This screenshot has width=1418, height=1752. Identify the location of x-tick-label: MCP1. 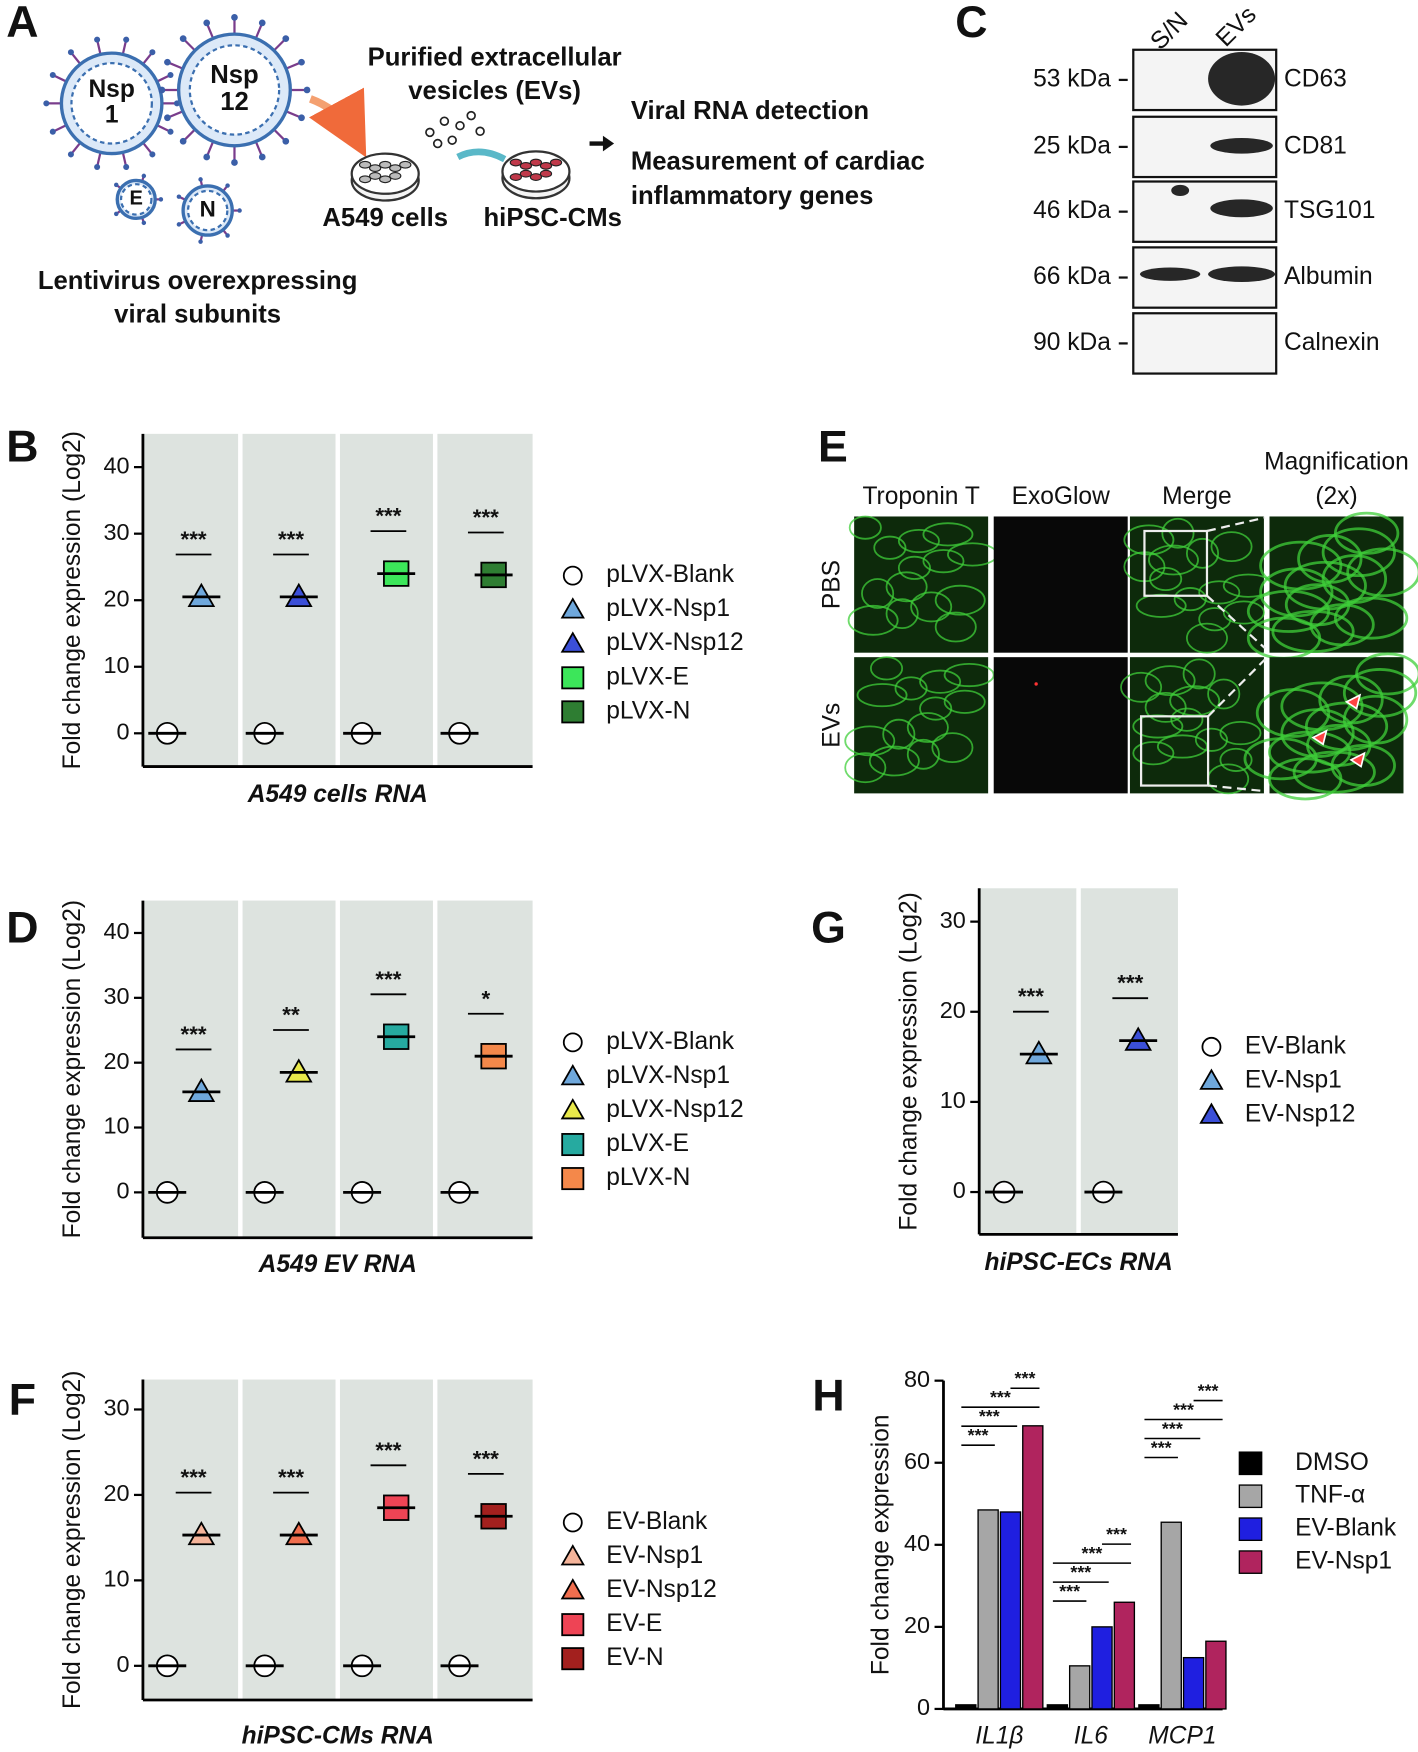
(1182, 1735).